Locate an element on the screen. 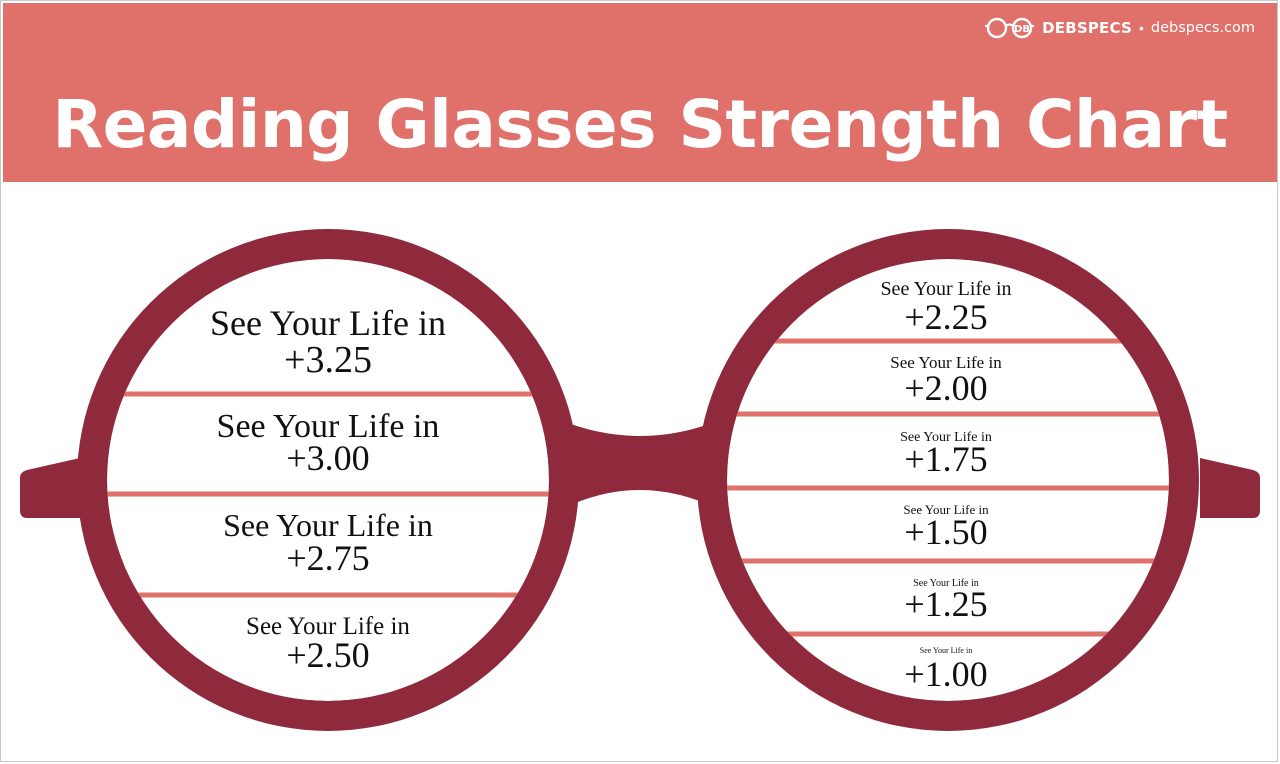 Image resolution: width=1280 pixels, height=764 pixels. brand: DB DEBSPECS • debspecs.com is located at coordinates (1119, 28).